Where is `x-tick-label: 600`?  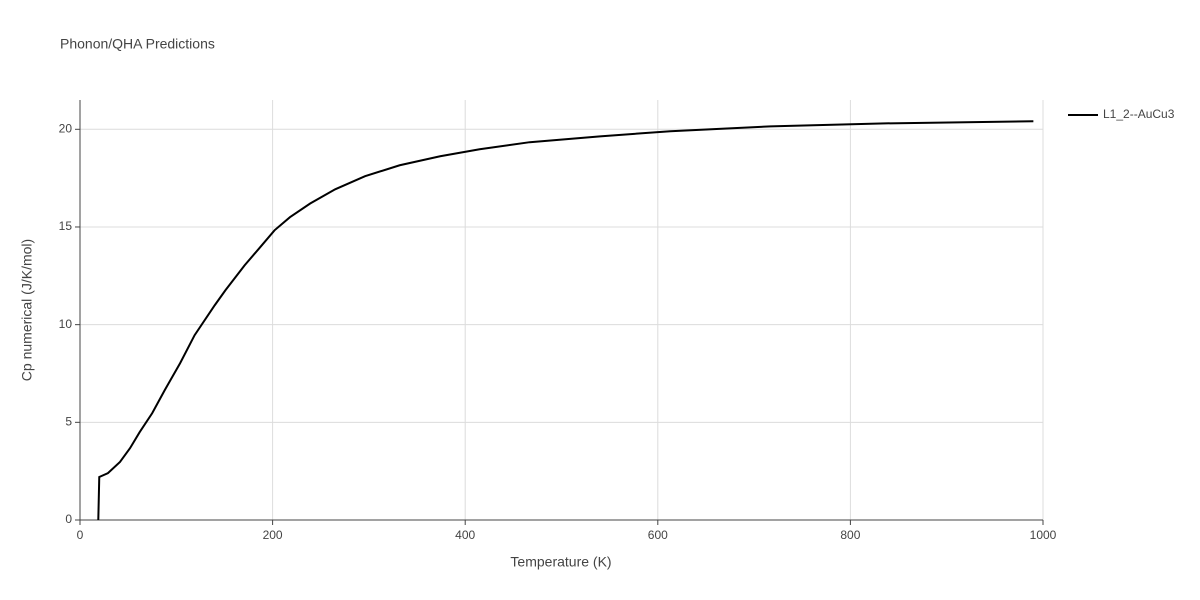 x-tick-label: 600 is located at coordinates (658, 535).